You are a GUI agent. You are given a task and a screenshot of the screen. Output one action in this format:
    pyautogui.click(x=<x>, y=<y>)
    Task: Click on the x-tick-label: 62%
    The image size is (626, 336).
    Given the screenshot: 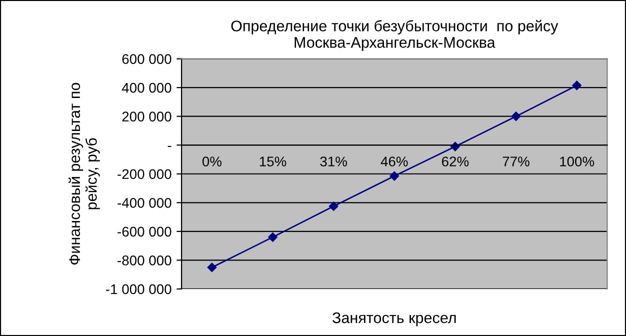 What is the action you would take?
    pyautogui.click(x=455, y=161)
    